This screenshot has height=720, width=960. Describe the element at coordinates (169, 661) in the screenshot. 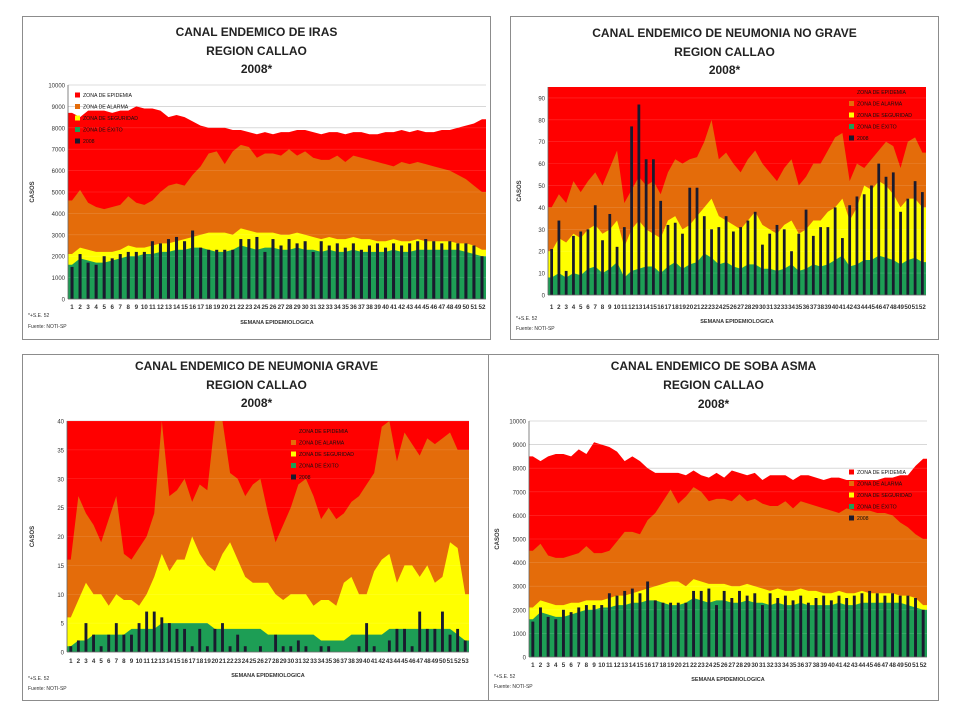

I see `x-tick-label: 14` at that location.